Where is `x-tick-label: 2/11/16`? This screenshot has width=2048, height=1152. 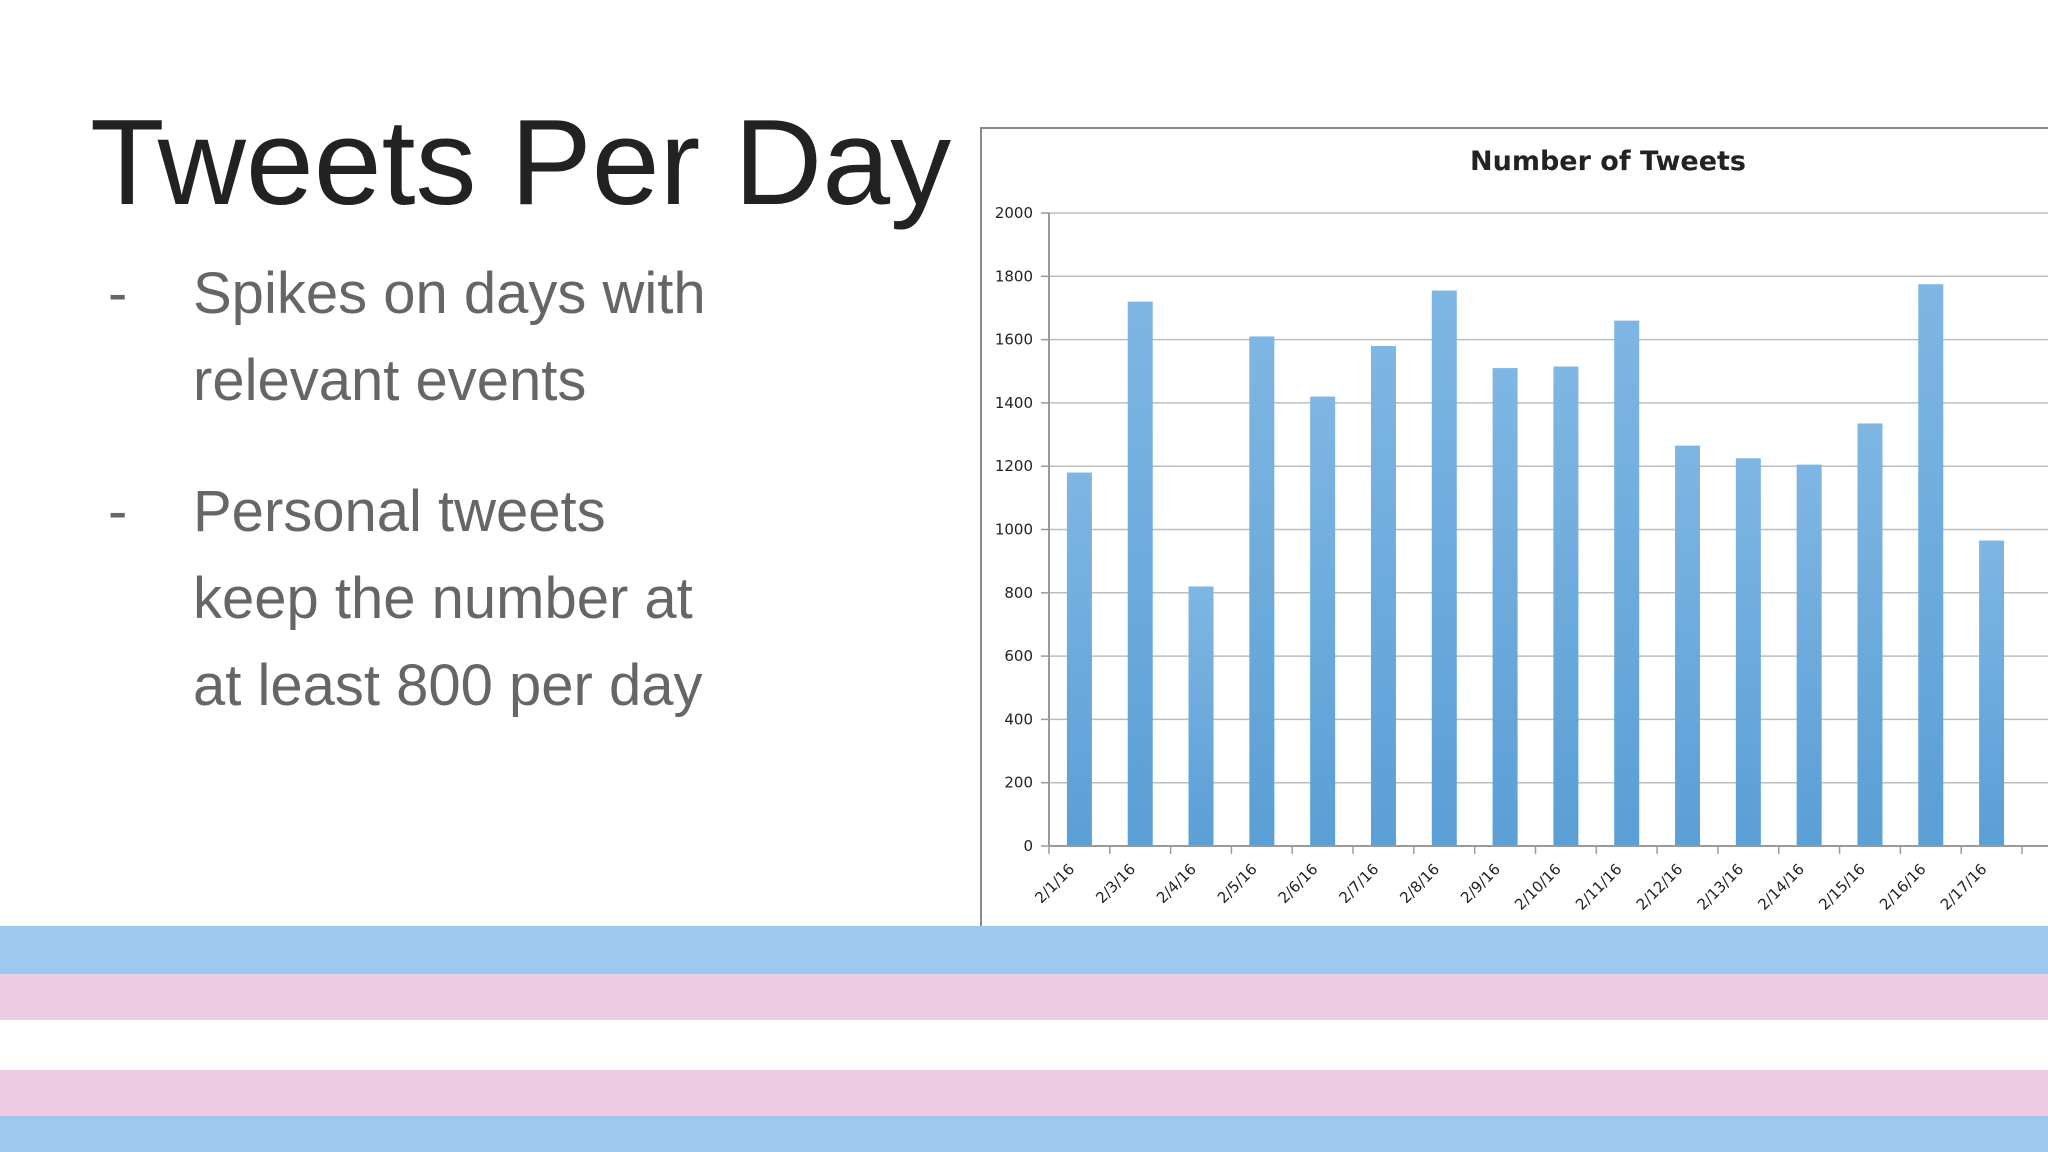
x-tick-label: 2/11/16 is located at coordinates (1599, 887).